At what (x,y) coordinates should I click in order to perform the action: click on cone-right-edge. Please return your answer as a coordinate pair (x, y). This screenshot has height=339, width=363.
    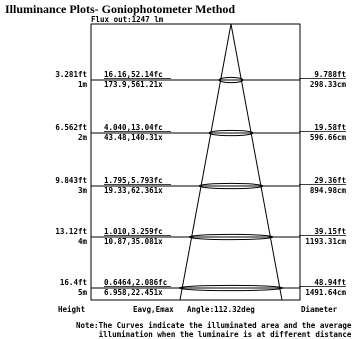
    Looking at the image, I should click on (256, 162).